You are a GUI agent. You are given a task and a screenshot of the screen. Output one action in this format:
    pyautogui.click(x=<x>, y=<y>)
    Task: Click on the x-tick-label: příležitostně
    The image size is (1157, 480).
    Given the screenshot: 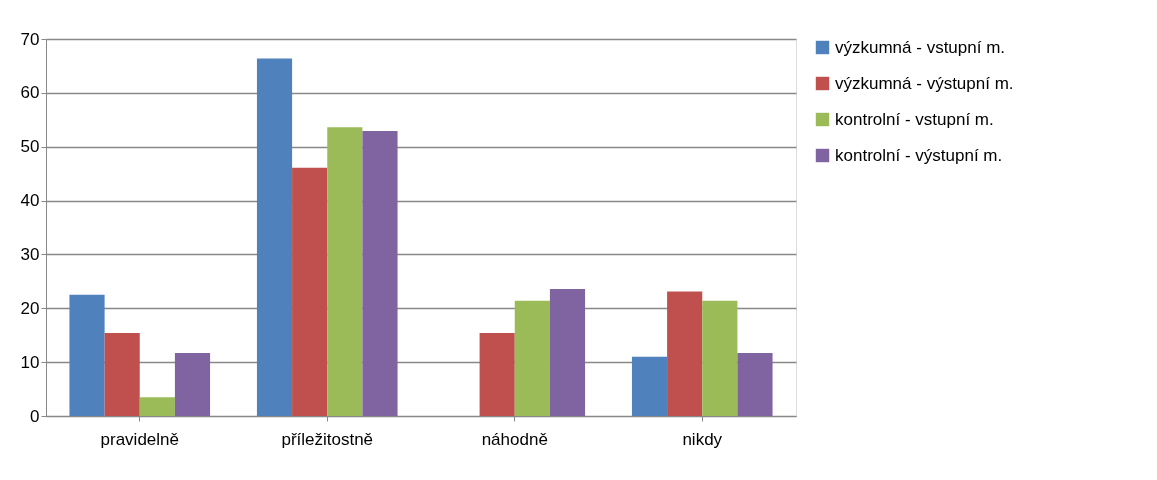 What is the action you would take?
    pyautogui.click(x=327, y=439)
    